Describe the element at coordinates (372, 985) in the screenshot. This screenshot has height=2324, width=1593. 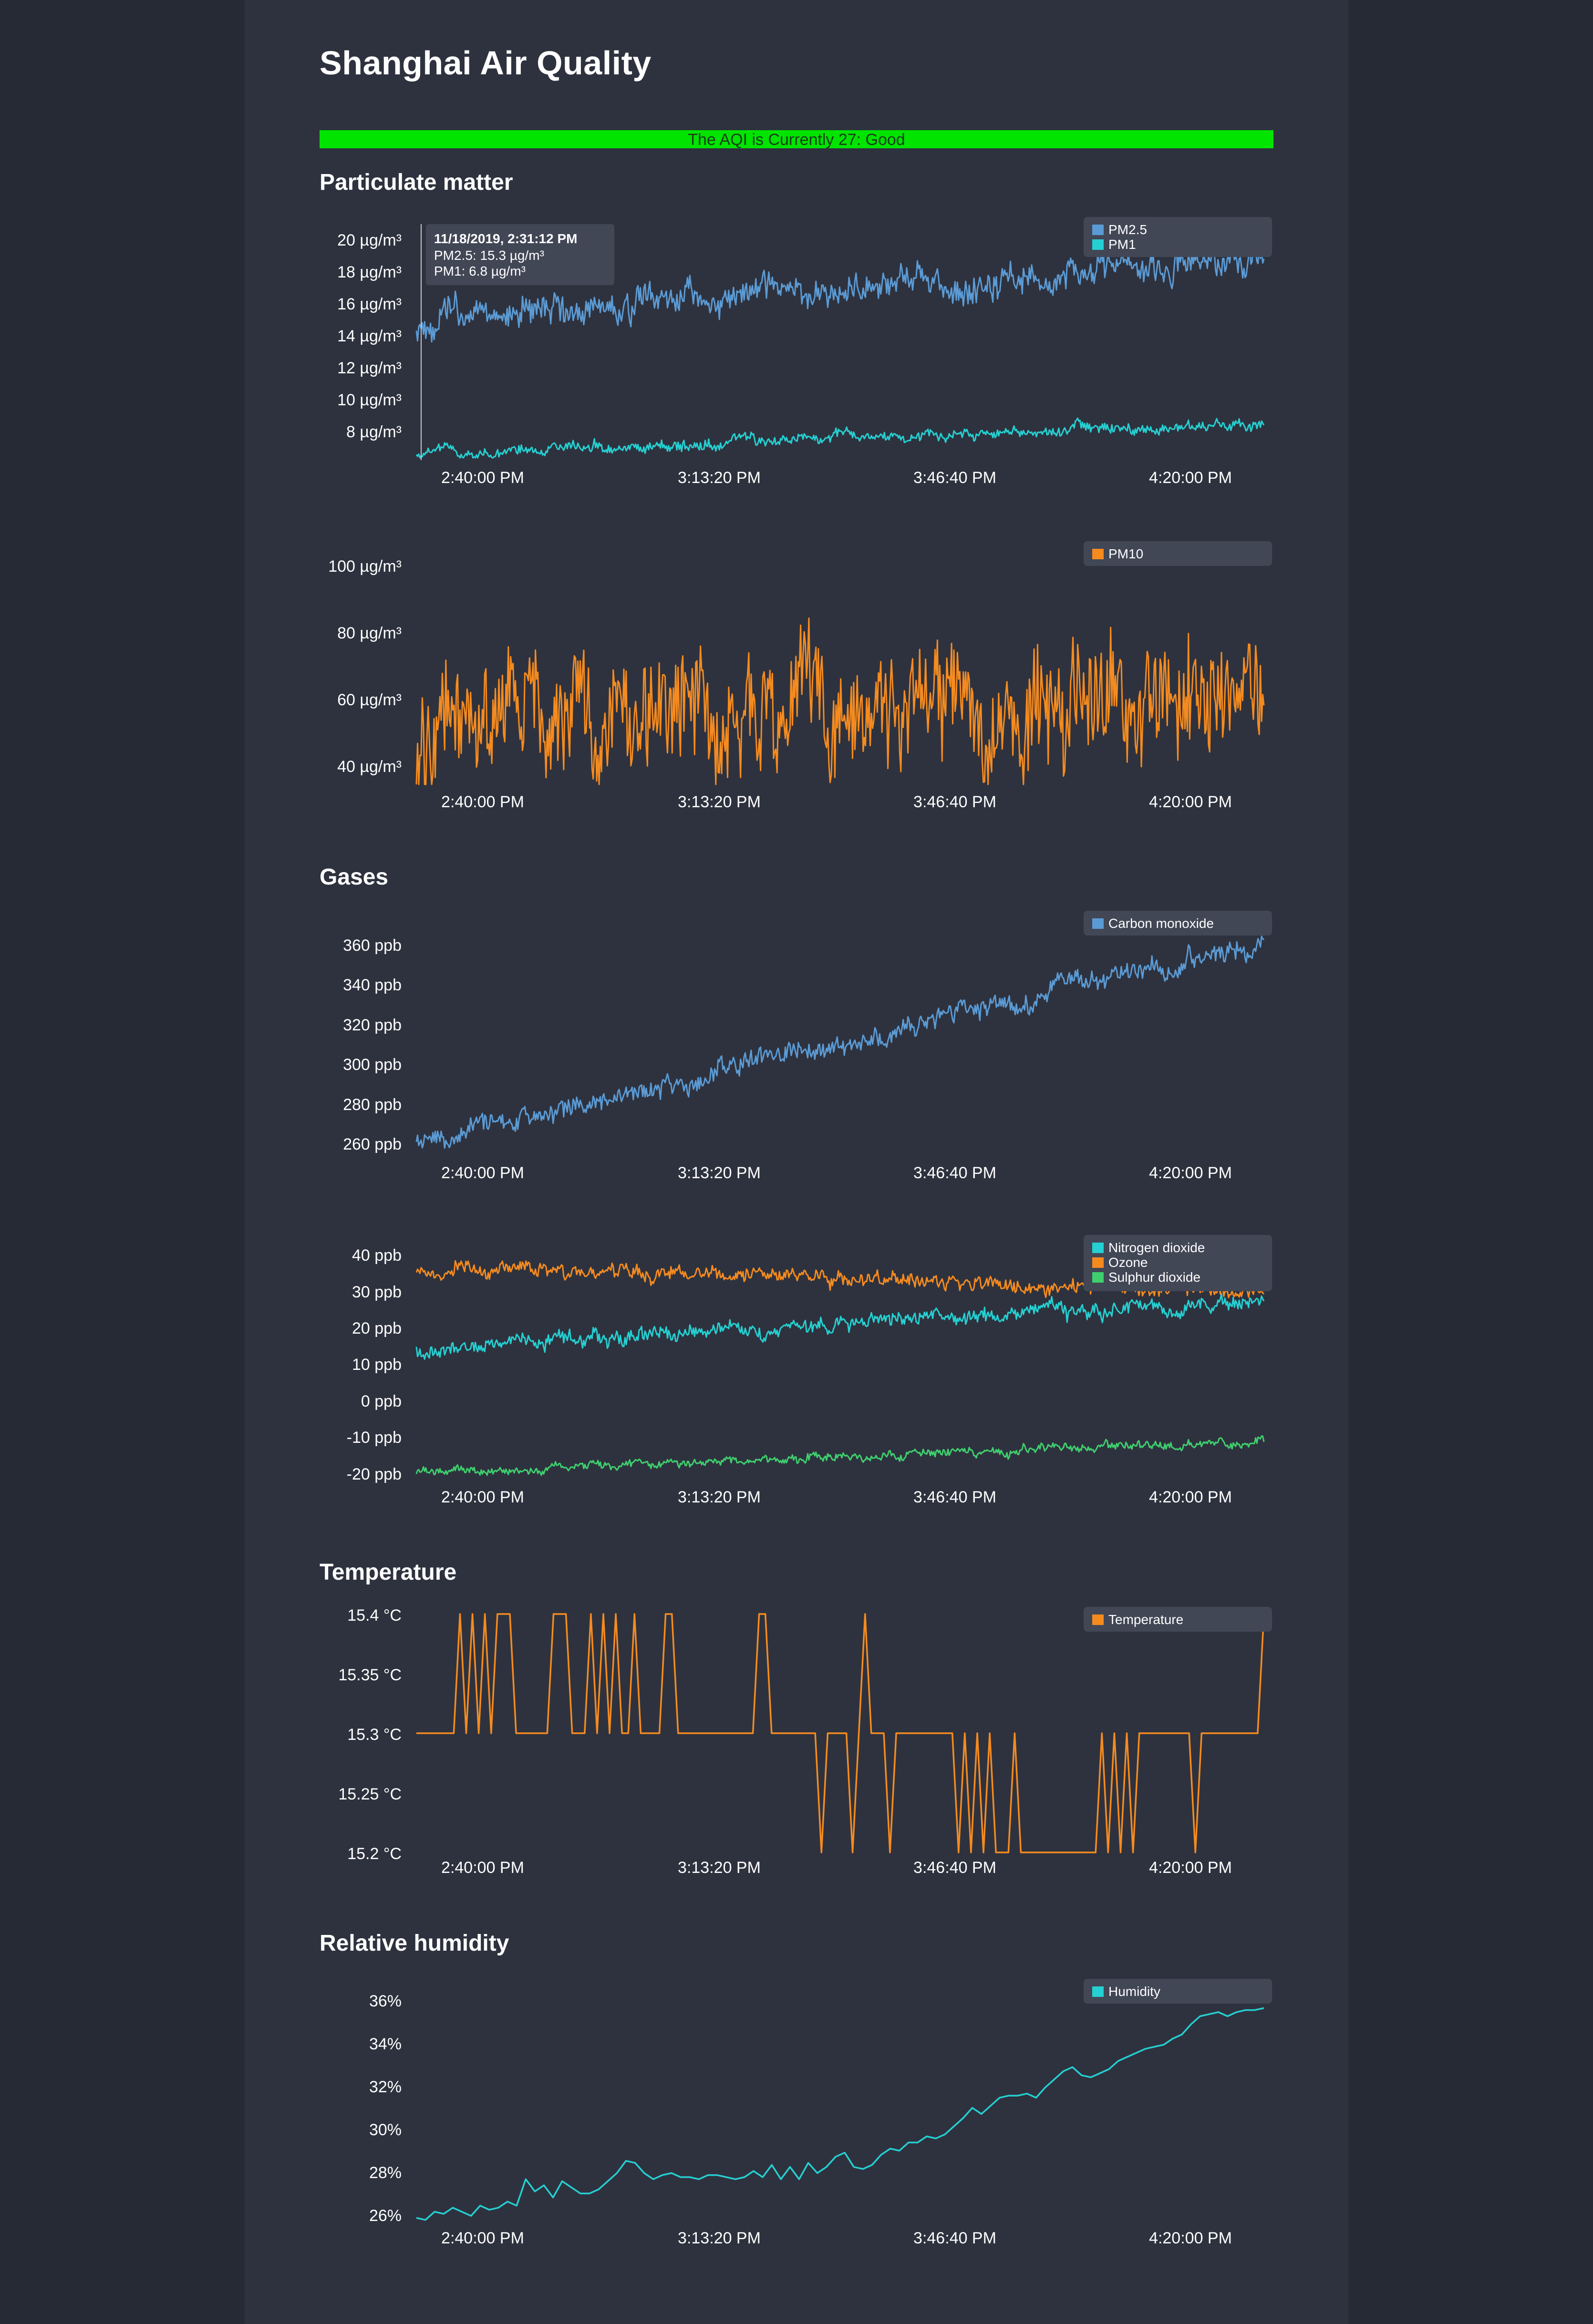
I see `y-tick-label: 340 ppb` at that location.